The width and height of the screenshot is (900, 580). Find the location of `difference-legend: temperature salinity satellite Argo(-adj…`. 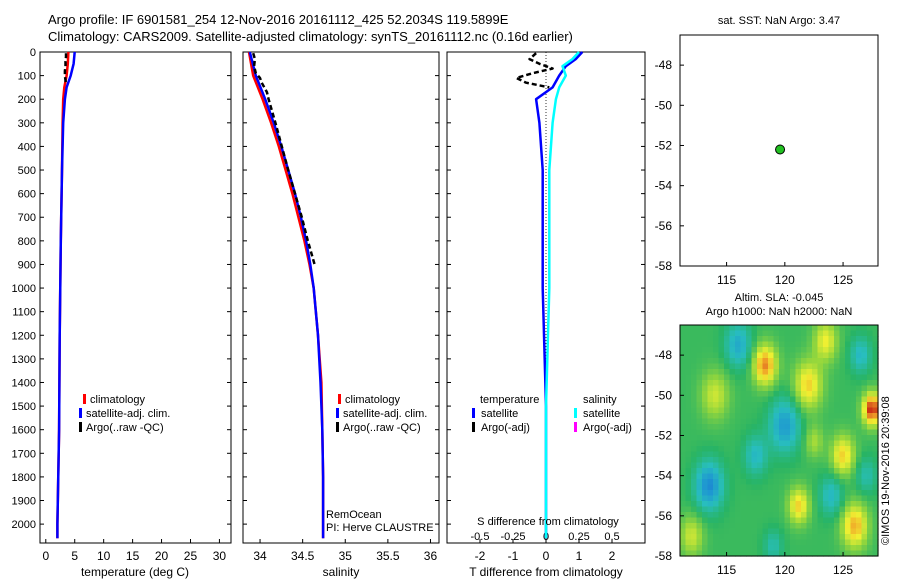

difference-legend: temperature salinity satellite Argo(-adj… is located at coordinates (552, 414).